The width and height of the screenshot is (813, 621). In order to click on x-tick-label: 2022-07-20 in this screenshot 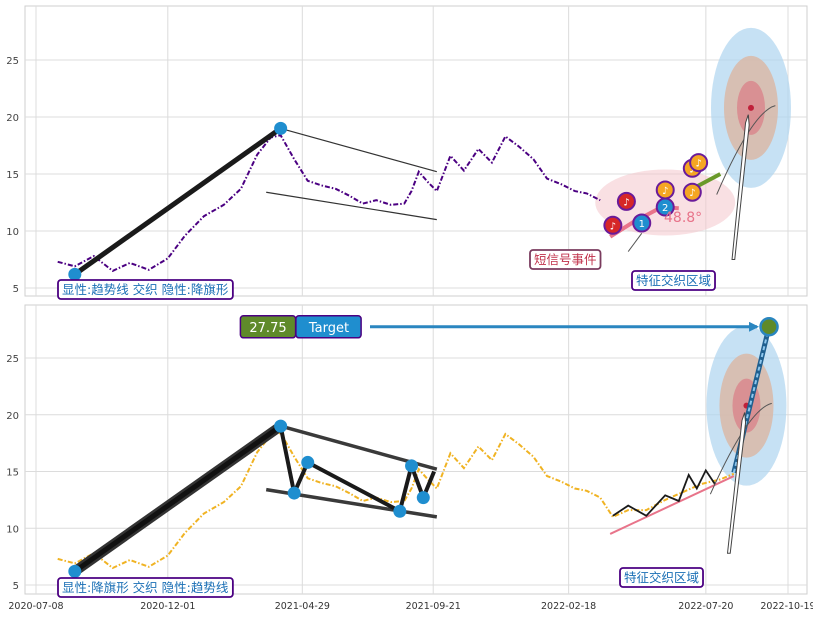, I will do `click(705, 606)`.